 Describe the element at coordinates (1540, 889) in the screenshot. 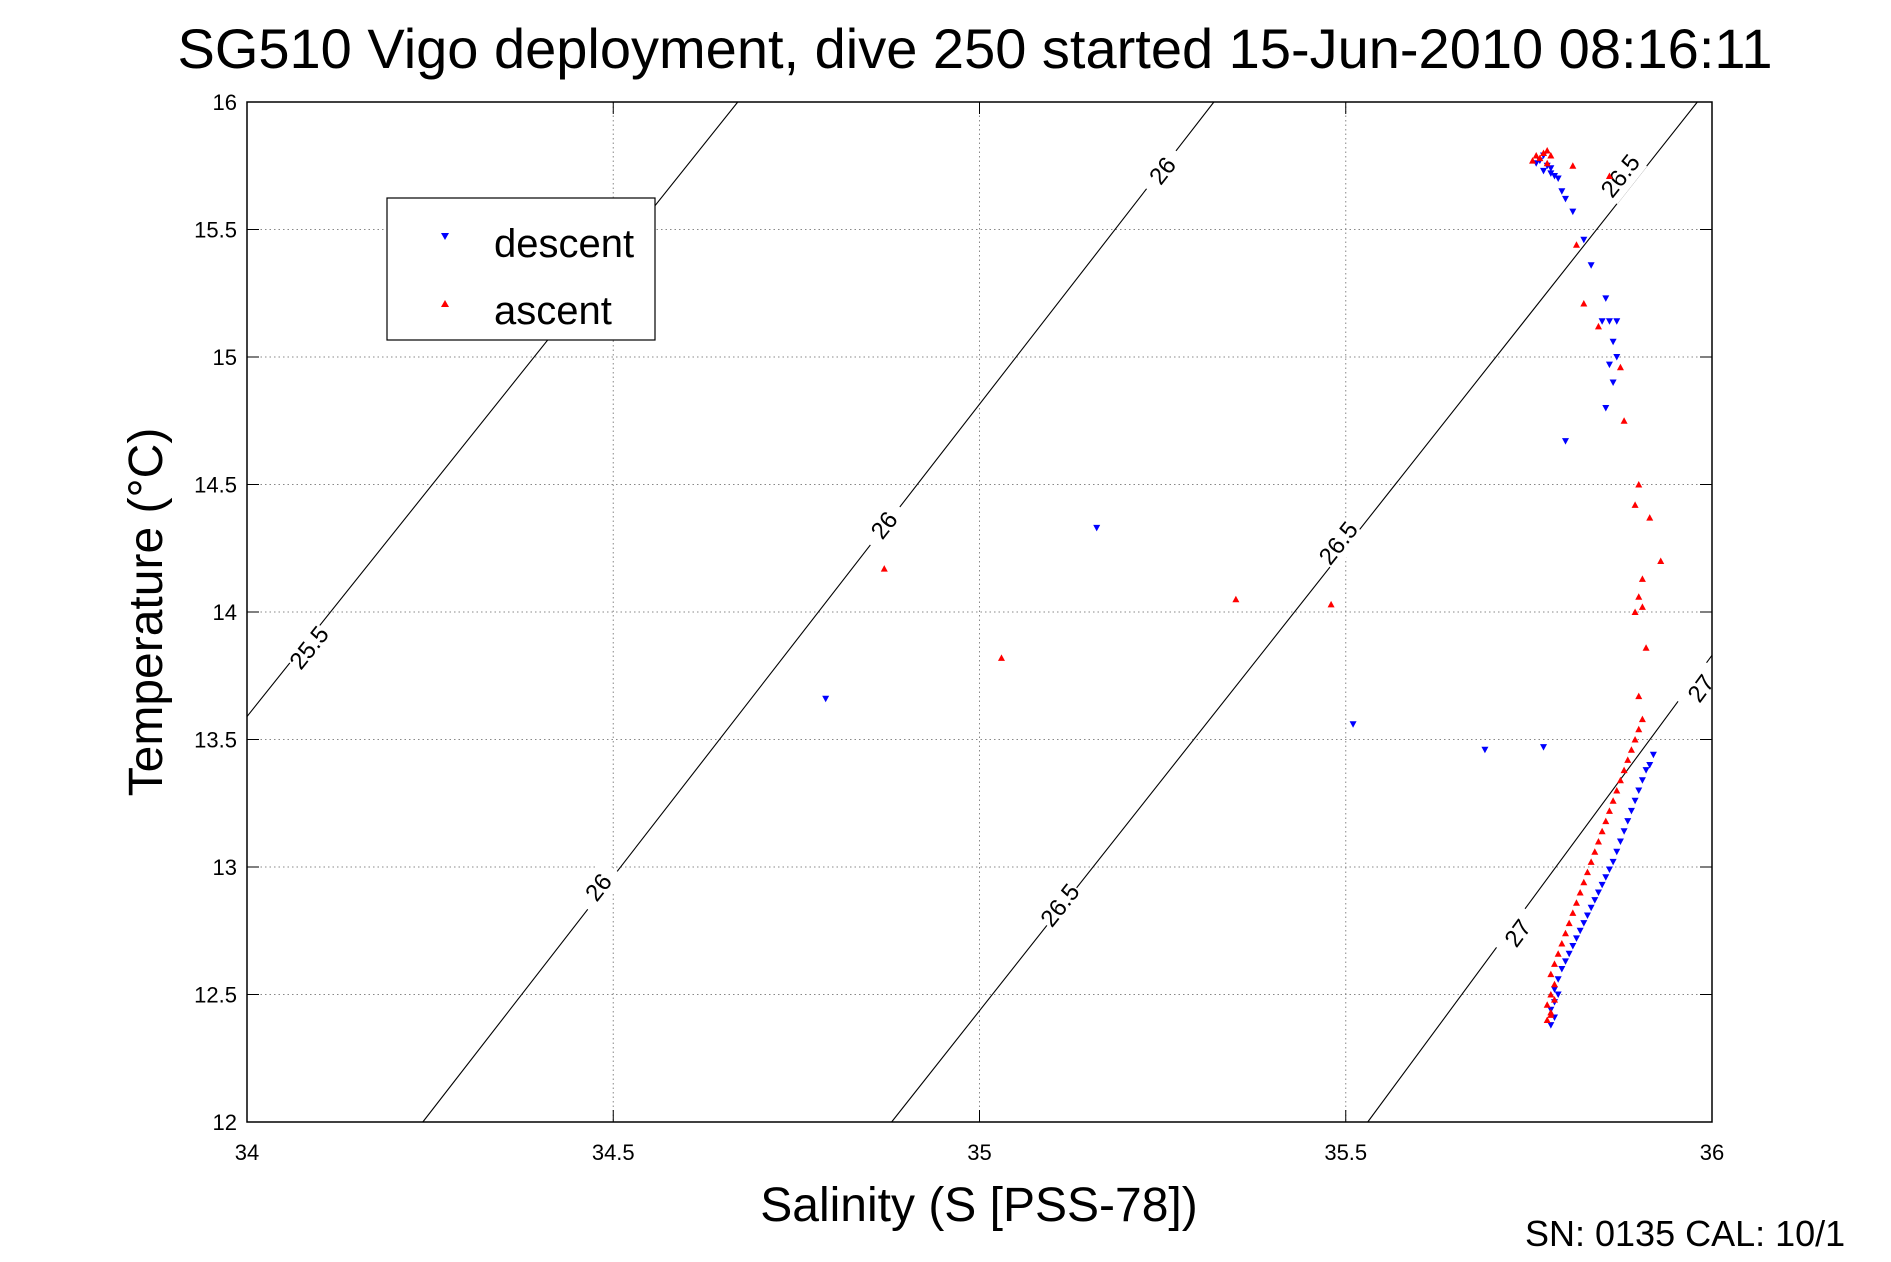

I see `density-contour-line` at that location.